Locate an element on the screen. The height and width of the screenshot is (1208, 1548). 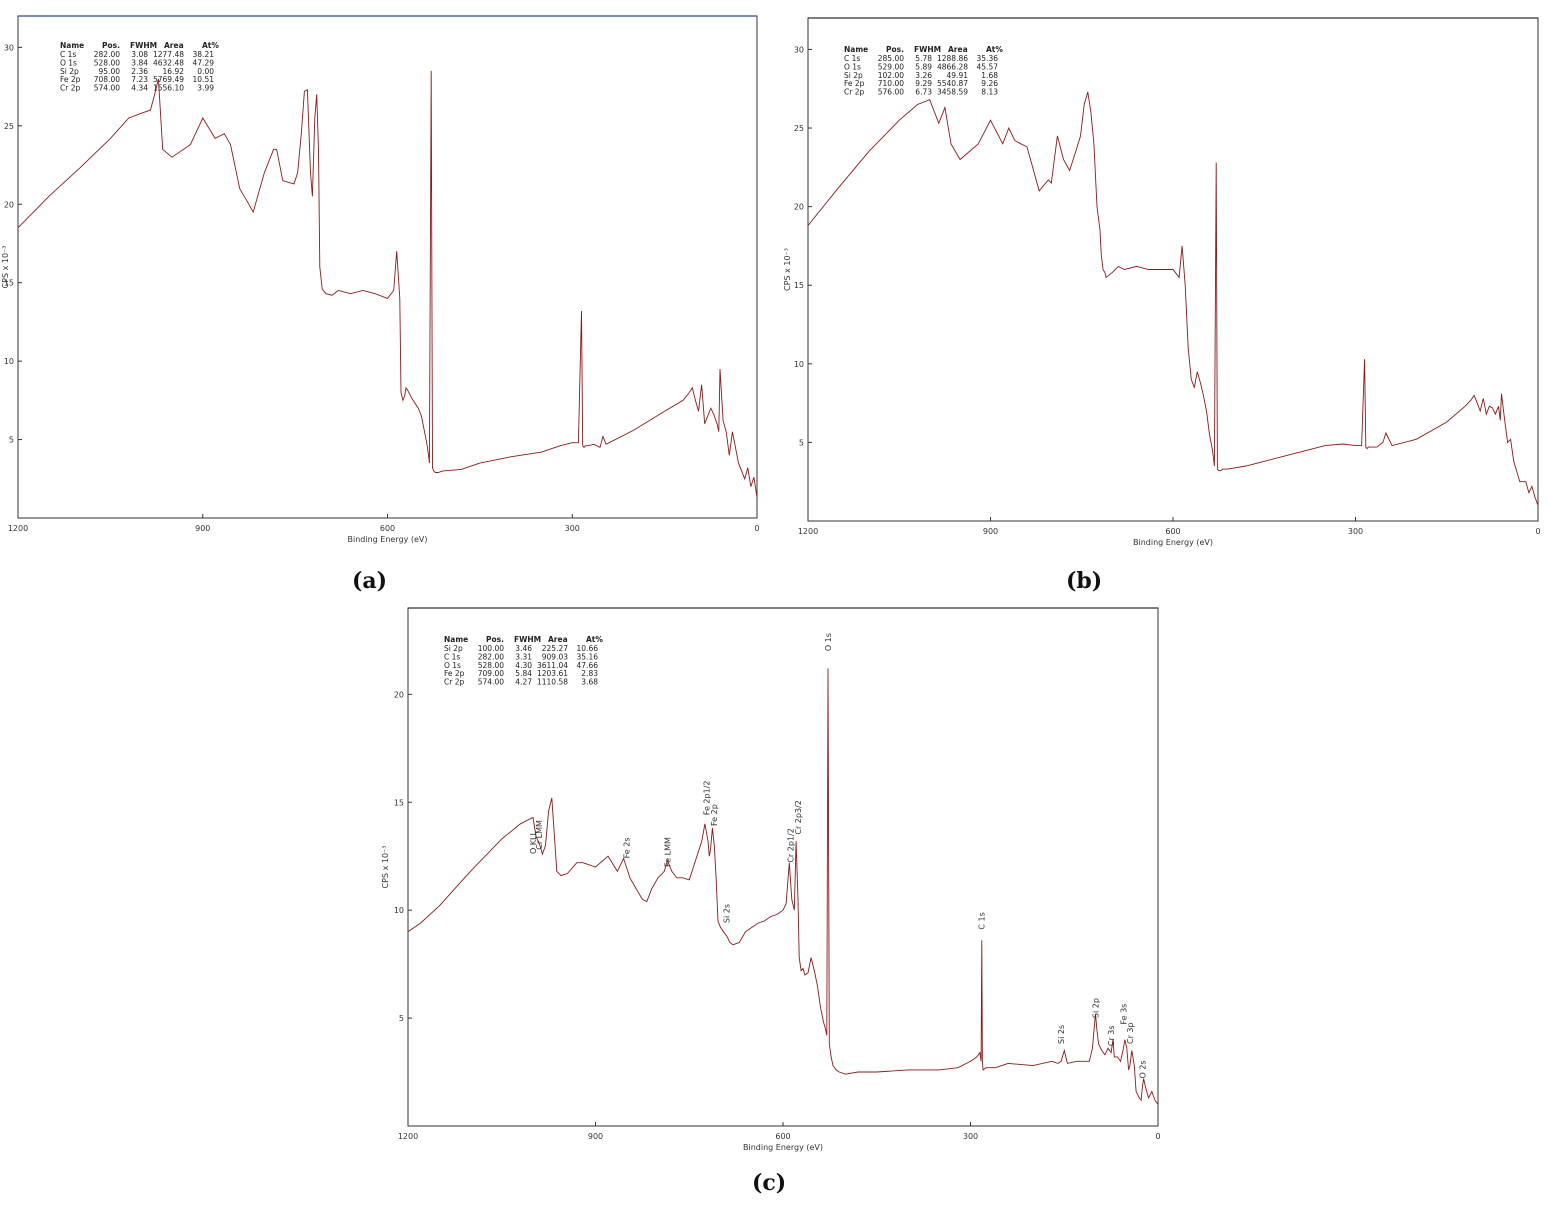
peak-label: C 1s is located at coordinates (982, 920).